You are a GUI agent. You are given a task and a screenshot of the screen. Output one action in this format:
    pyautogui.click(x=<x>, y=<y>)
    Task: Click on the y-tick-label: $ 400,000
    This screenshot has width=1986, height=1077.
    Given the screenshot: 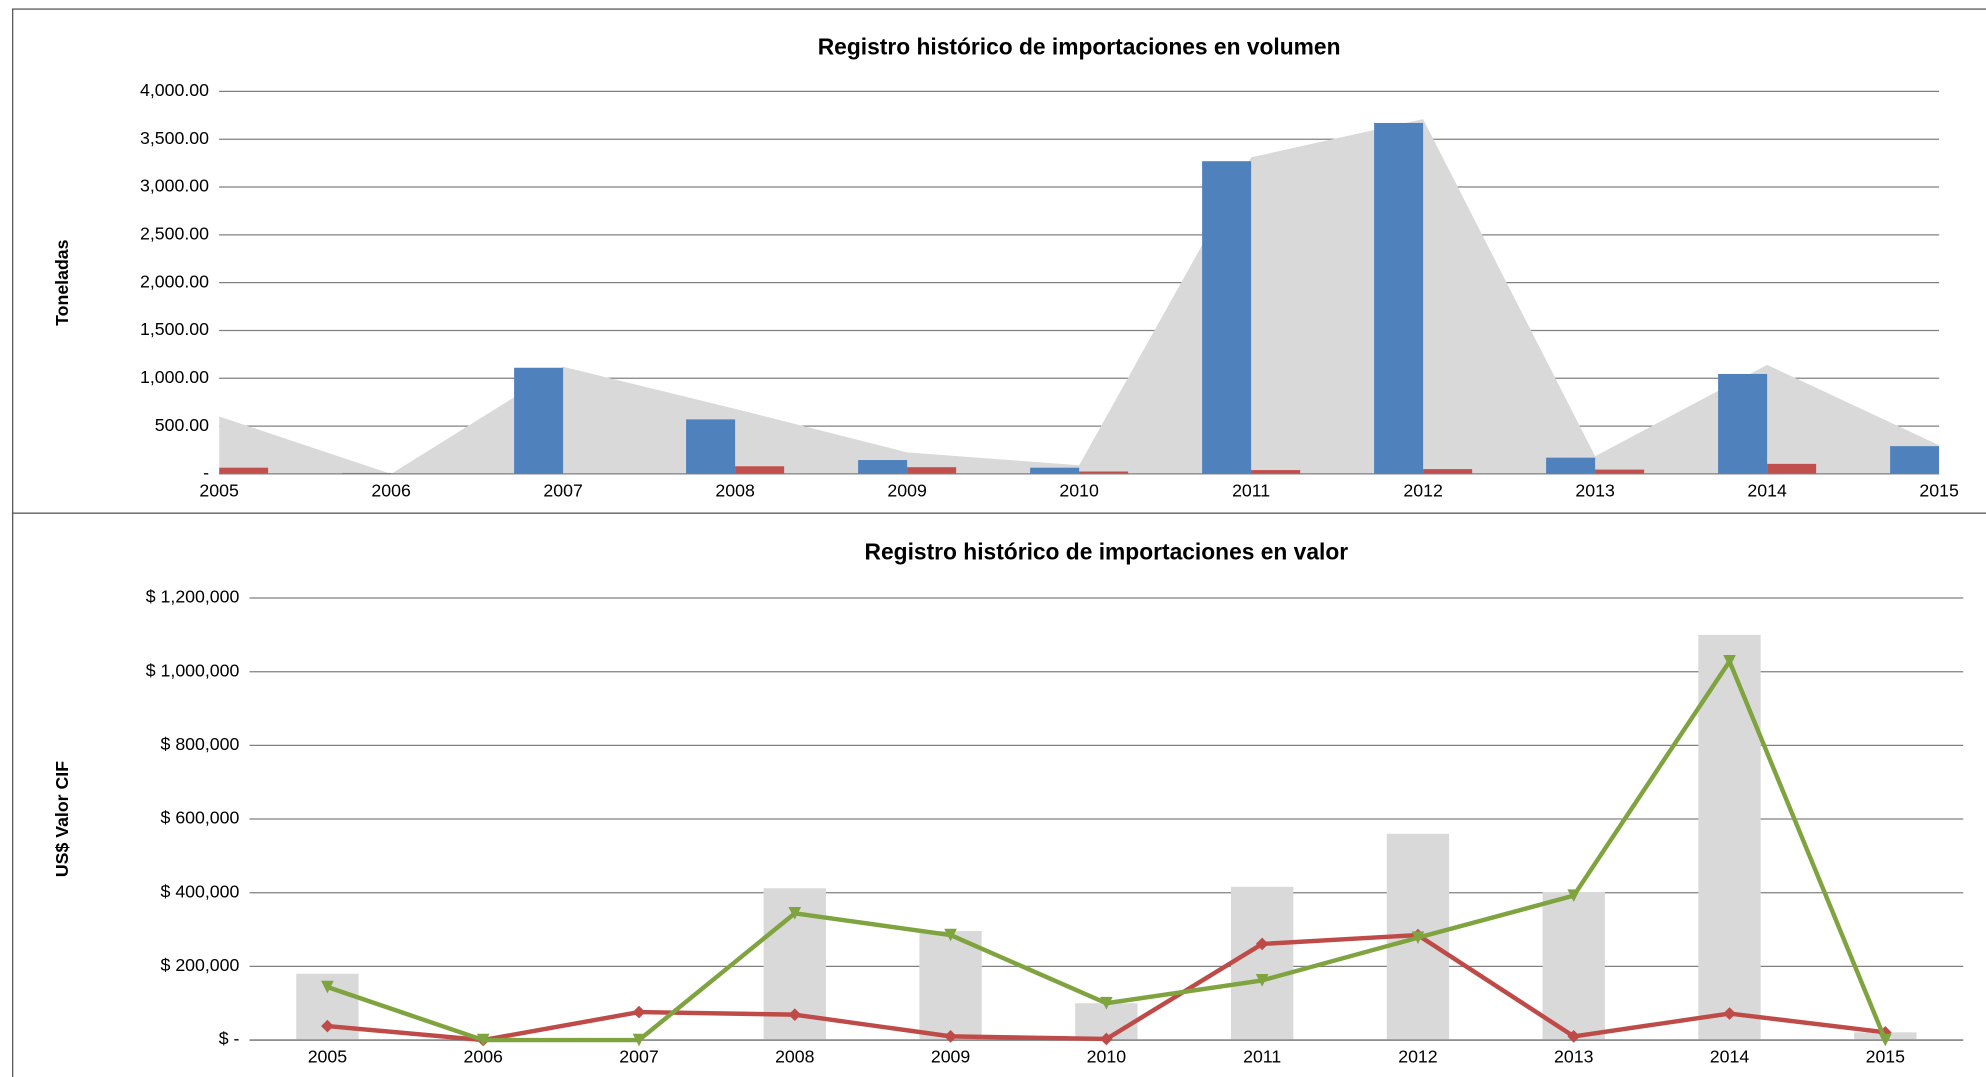 What is the action you would take?
    pyautogui.click(x=200, y=891)
    